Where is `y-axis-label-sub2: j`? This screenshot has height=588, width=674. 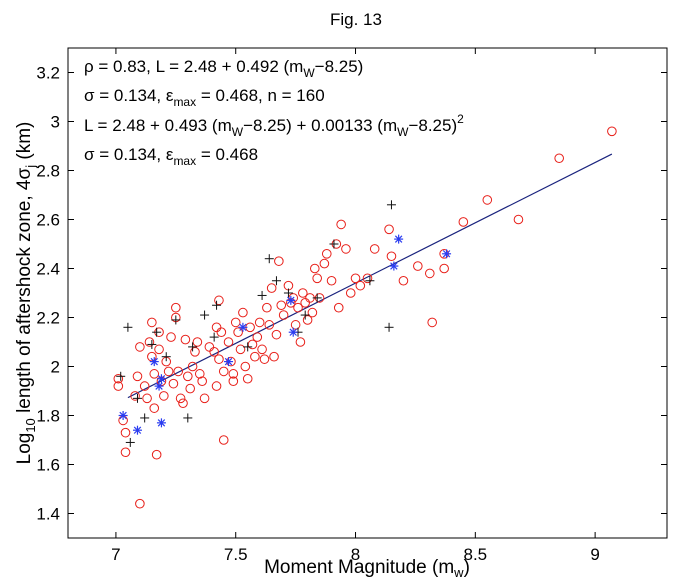
y-axis-label-sub2: j is located at coordinates (30, 167).